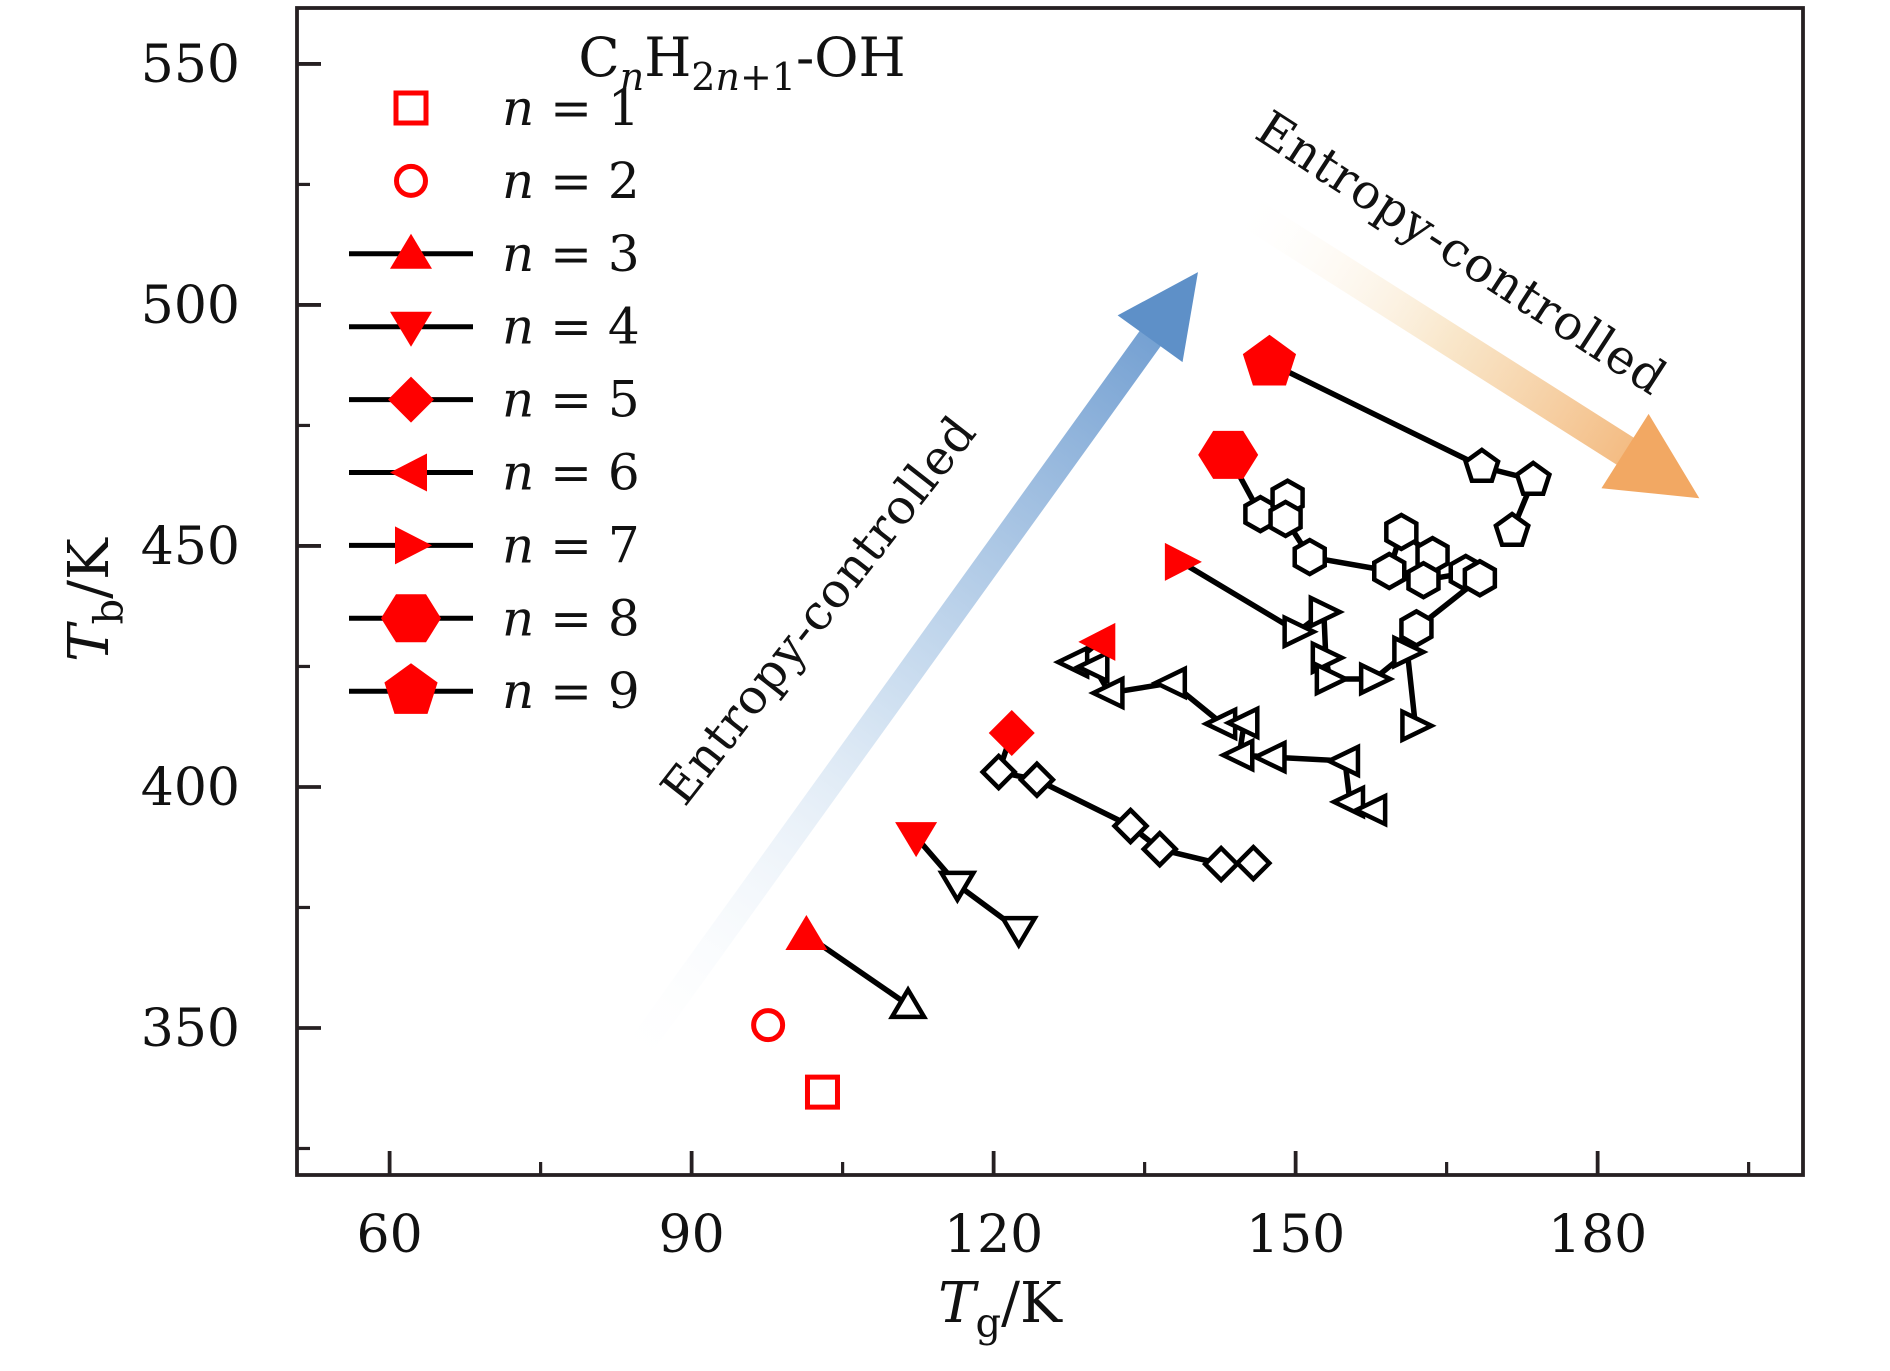 The height and width of the screenshot is (1371, 1890). Describe the element at coordinates (571, 108) in the screenshot. I see `legend-label: n = 1` at that location.